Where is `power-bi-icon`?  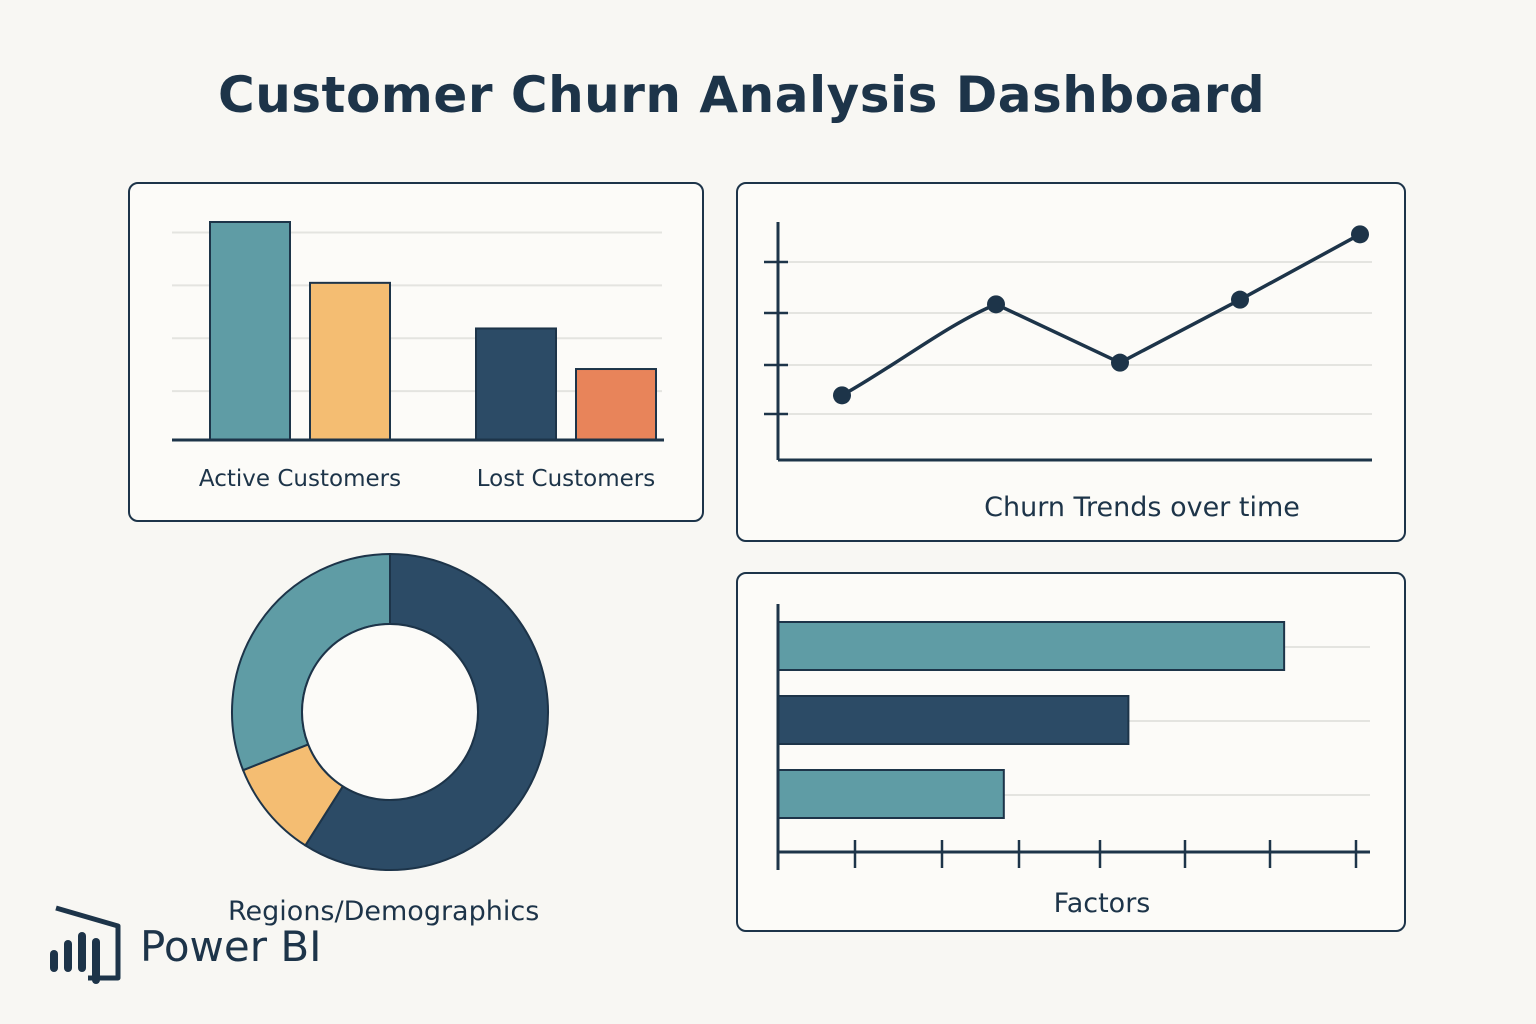 power-bi-icon is located at coordinates (85, 944).